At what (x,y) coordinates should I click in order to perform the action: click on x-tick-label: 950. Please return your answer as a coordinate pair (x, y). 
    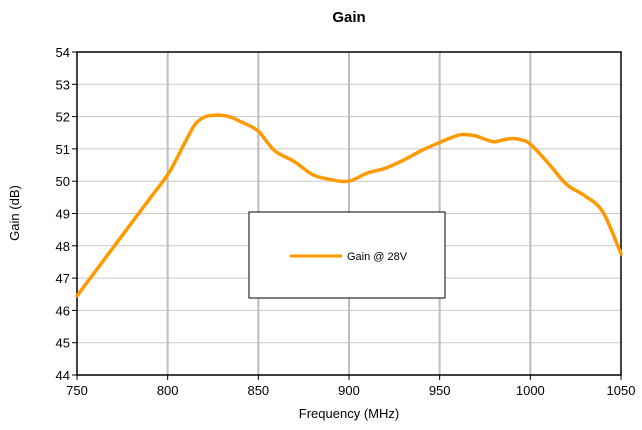
    Looking at the image, I should click on (440, 390).